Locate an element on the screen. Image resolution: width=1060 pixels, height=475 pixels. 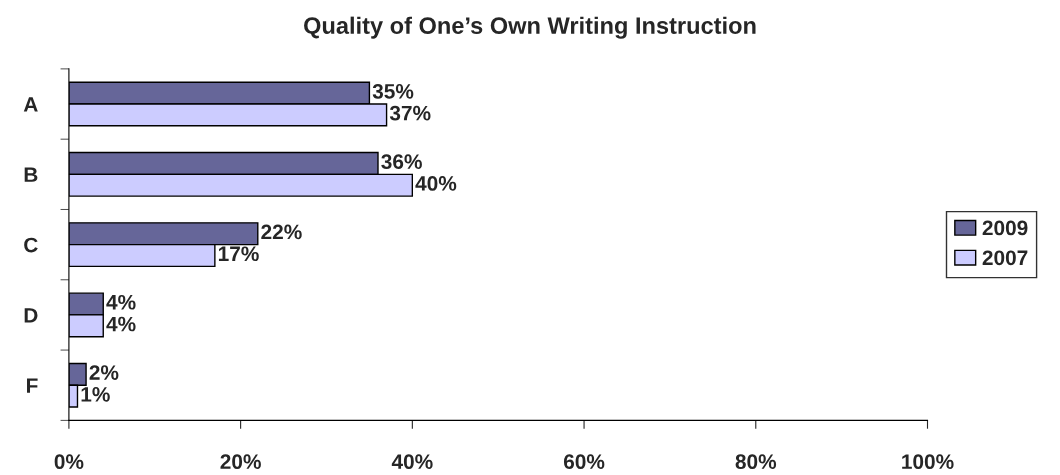
x-tick-label: 40% is located at coordinates (412, 462).